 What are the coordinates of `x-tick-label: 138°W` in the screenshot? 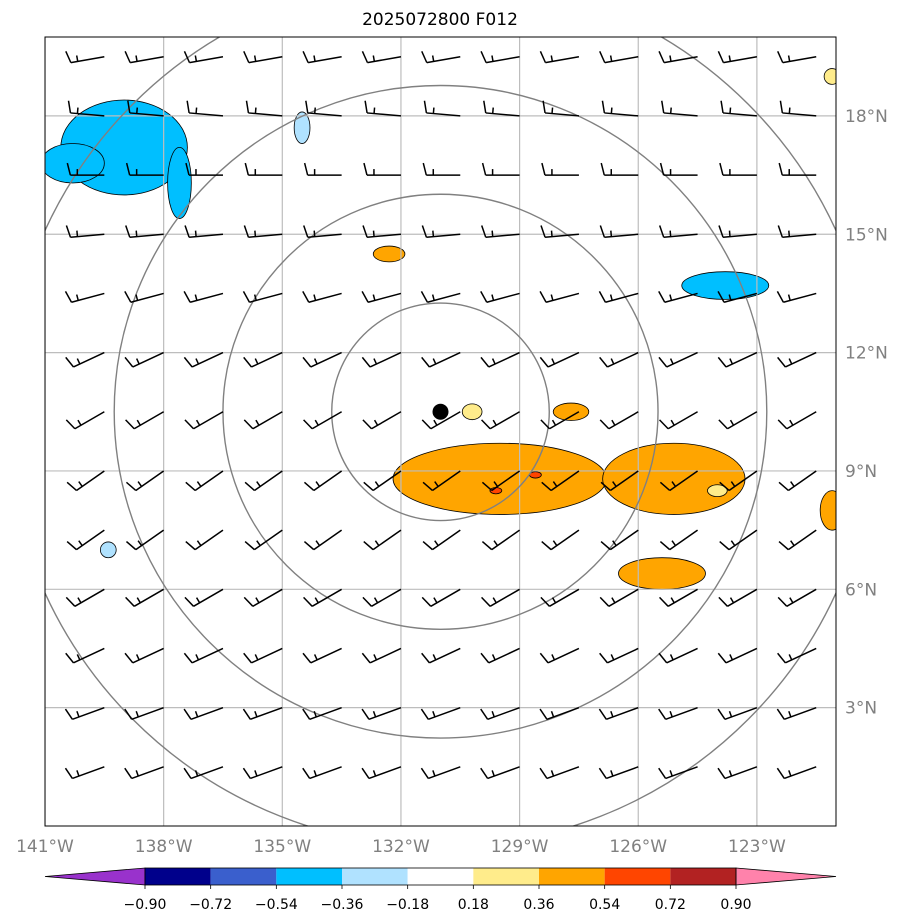 It's located at (164, 847).